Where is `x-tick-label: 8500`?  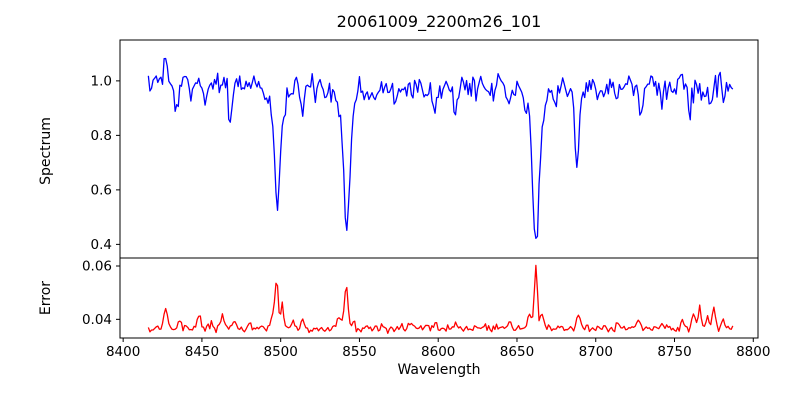 x-tick-label: 8500 is located at coordinates (281, 352).